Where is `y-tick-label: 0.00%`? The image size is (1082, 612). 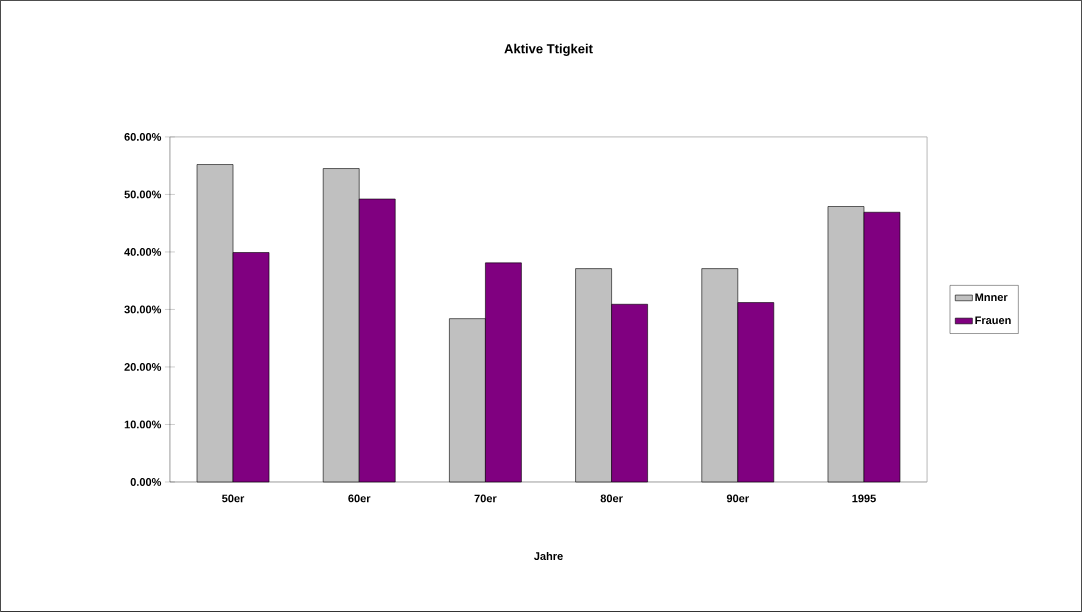 y-tick-label: 0.00% is located at coordinates (146, 482).